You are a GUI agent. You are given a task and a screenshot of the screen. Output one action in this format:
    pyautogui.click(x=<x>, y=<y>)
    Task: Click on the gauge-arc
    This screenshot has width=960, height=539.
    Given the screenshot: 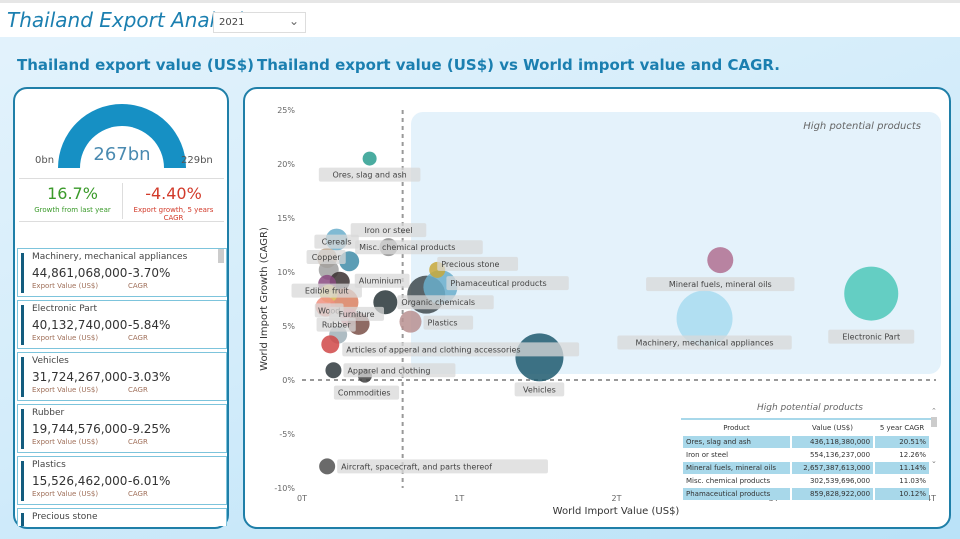 What is the action you would take?
    pyautogui.click(x=122, y=136)
    